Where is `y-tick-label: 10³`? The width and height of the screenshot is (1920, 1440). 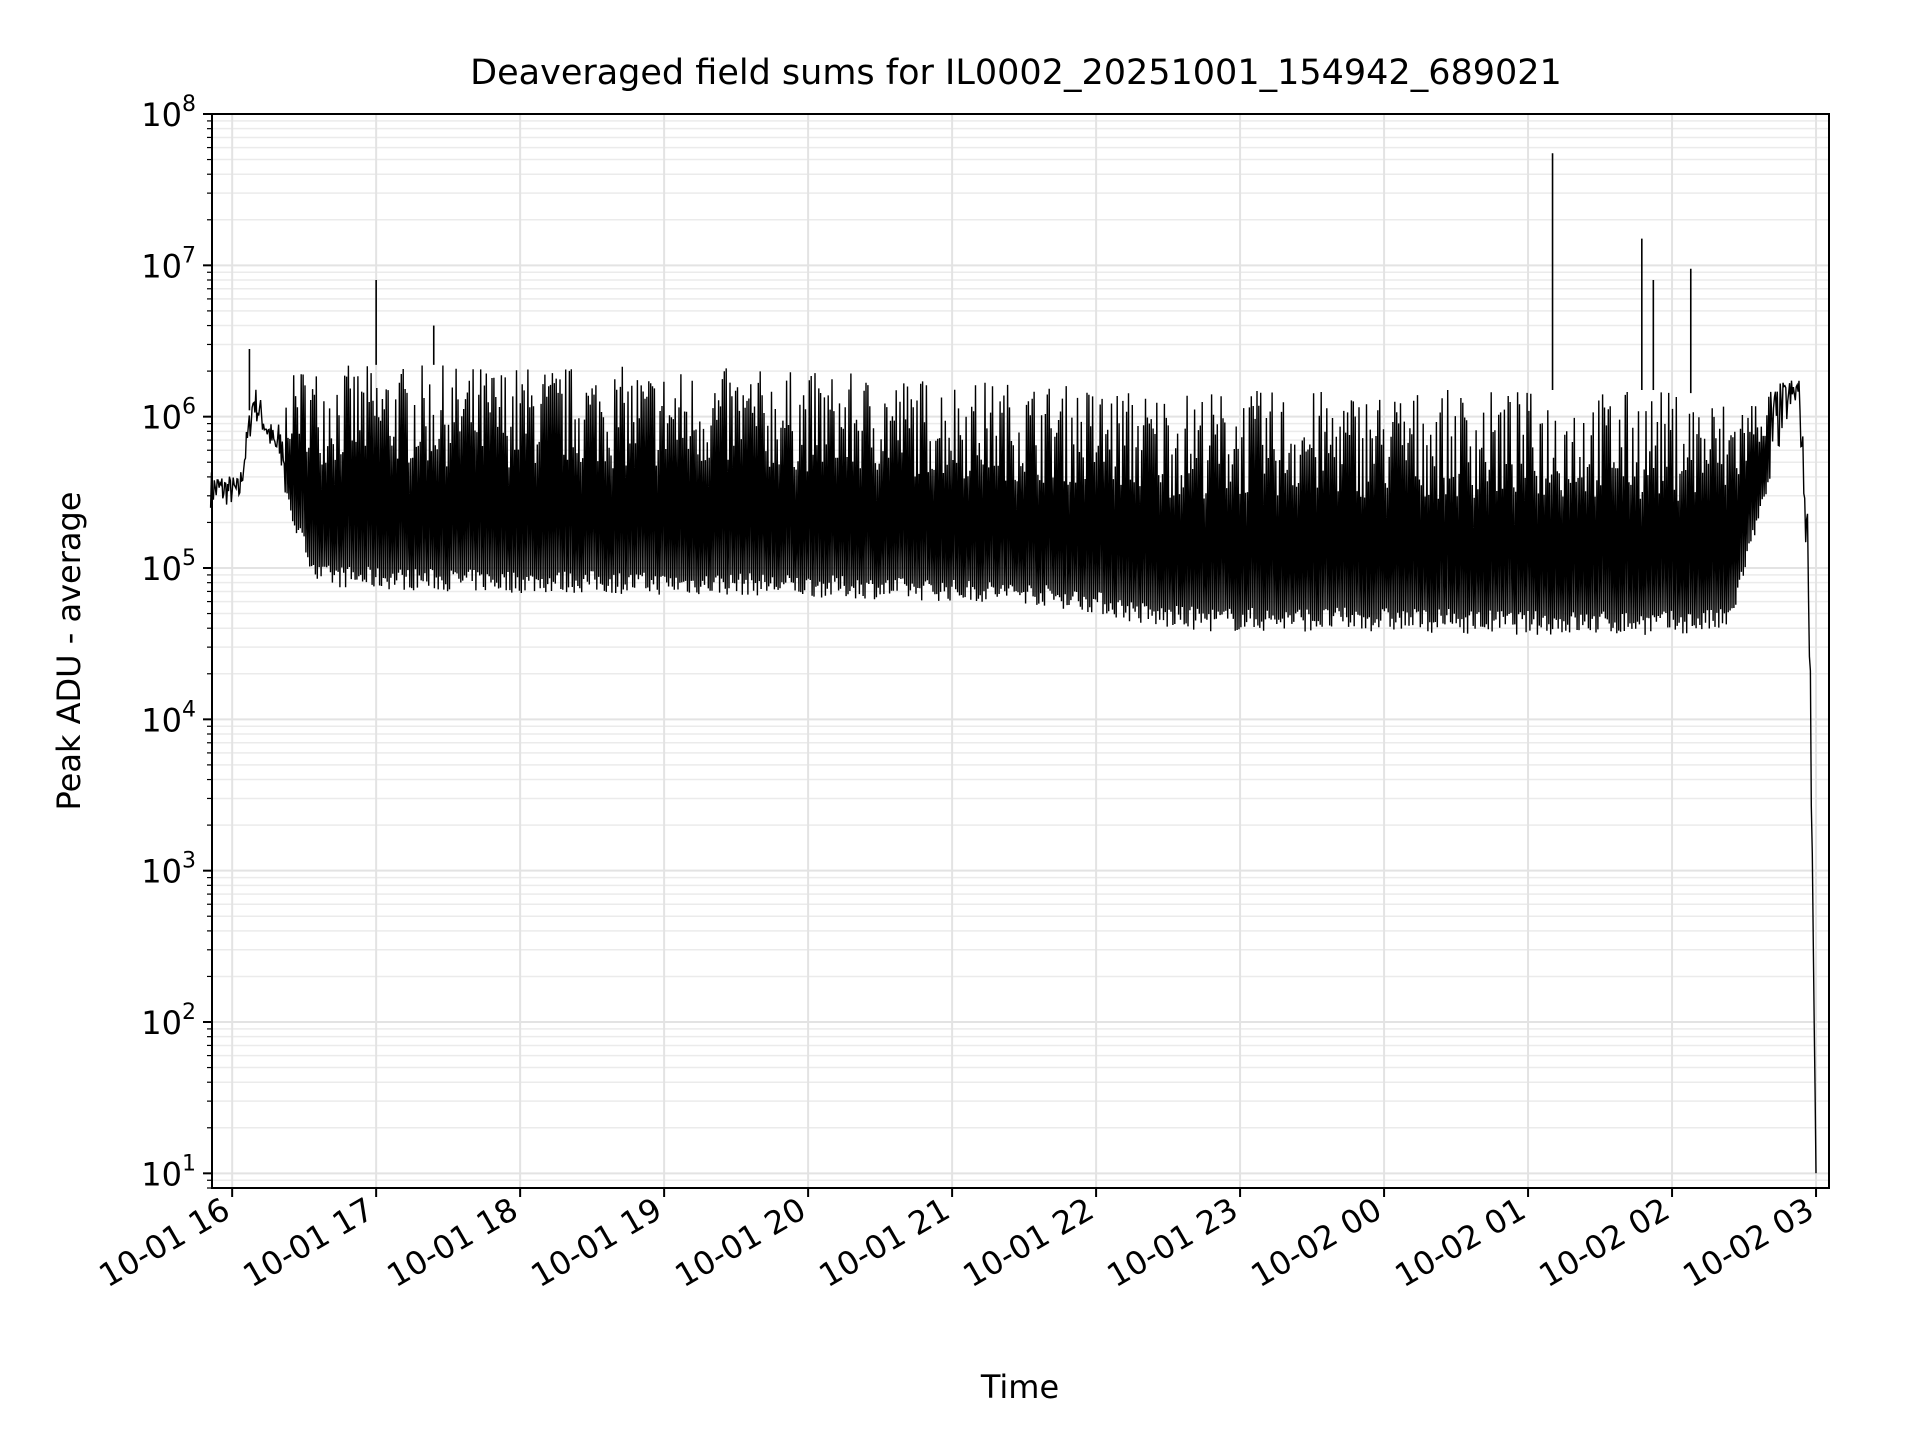
y-tick-label: 10³ is located at coordinates (168, 870).